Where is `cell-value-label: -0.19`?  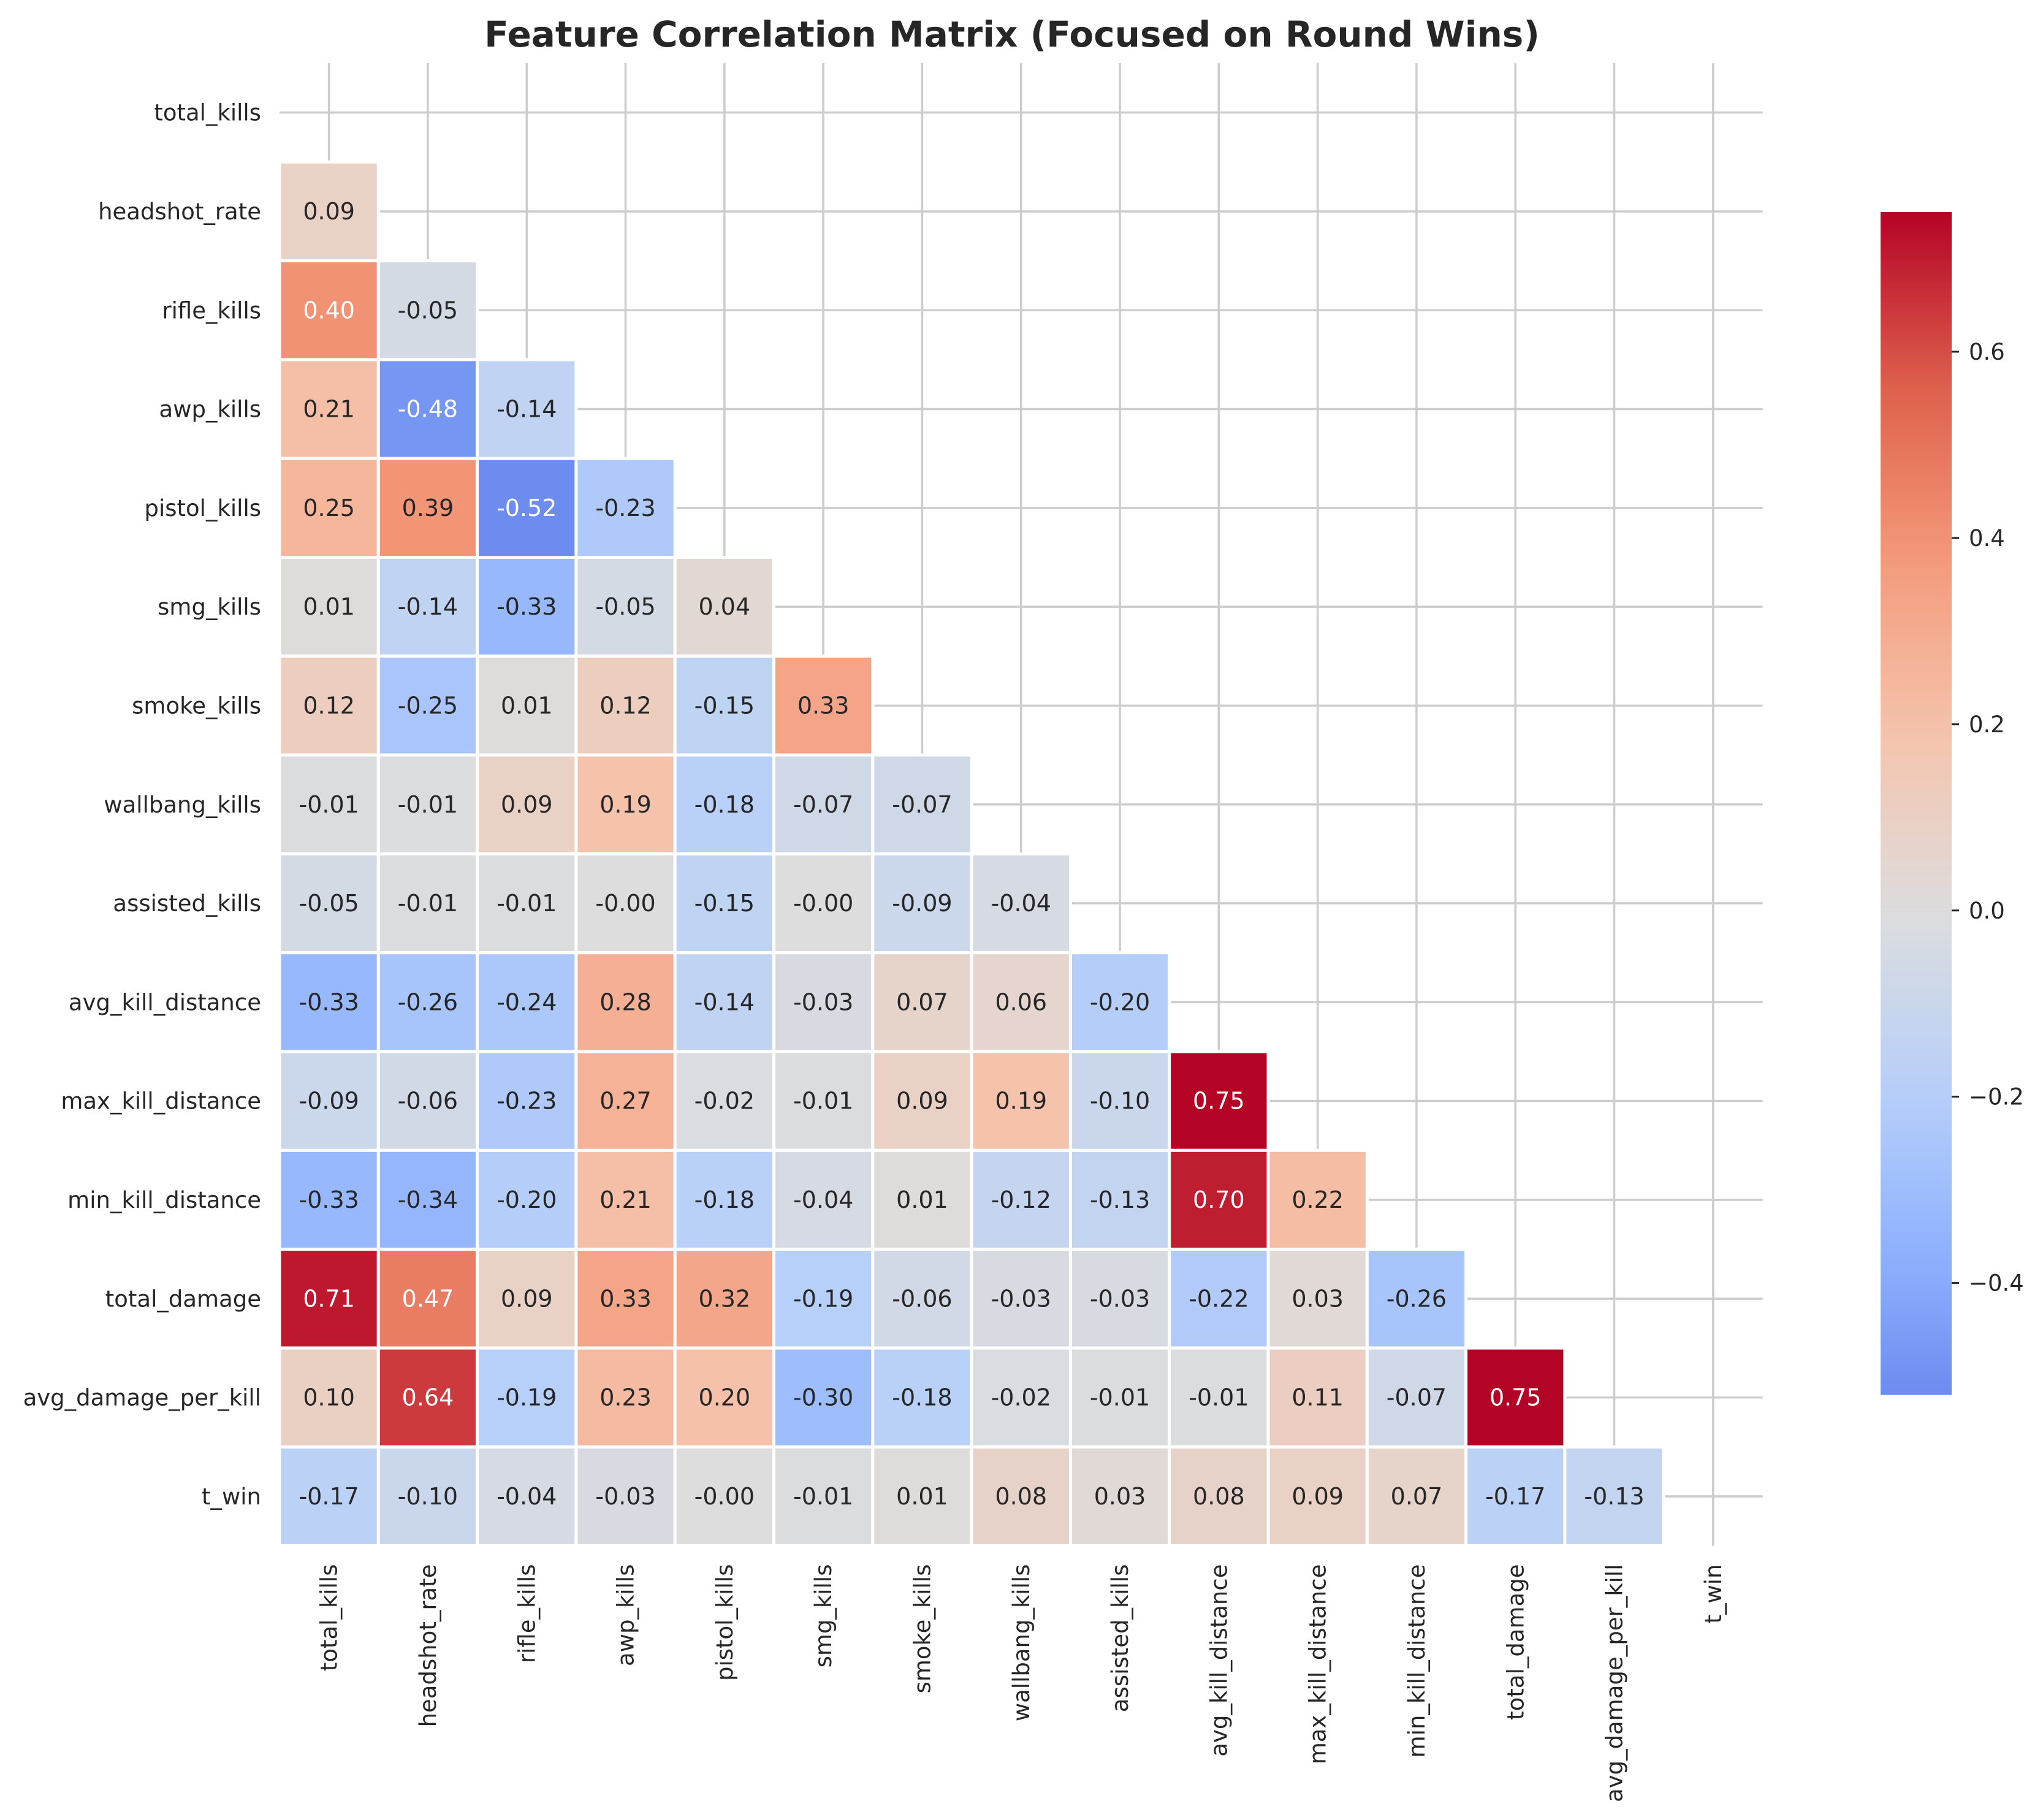 cell-value-label: -0.19 is located at coordinates (526, 1397).